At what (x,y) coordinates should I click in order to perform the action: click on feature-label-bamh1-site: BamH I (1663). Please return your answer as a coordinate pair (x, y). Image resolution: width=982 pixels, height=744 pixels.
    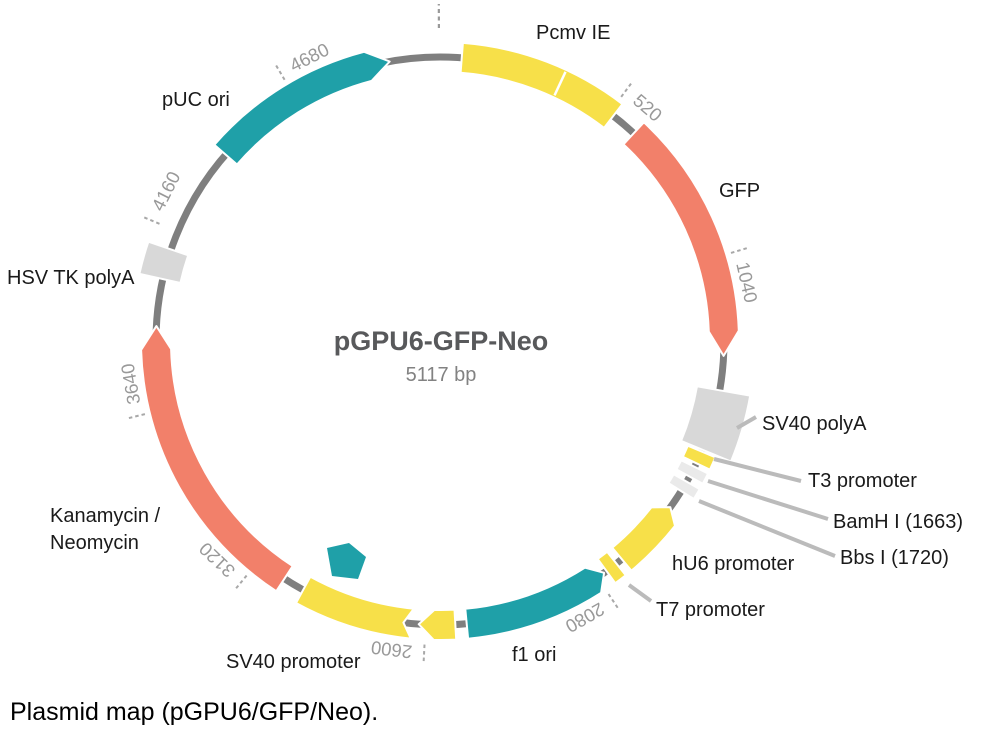
    Looking at the image, I should click on (898, 522).